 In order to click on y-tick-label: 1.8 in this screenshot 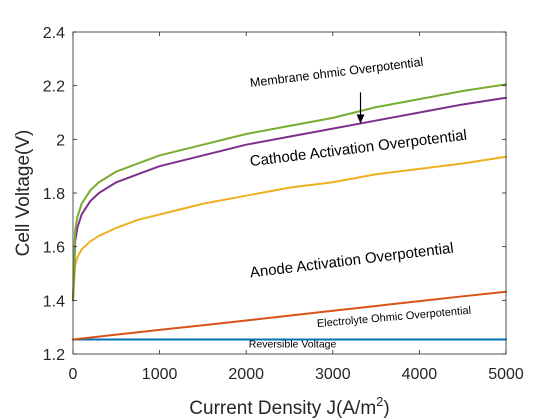, I will do `click(54, 194)`.